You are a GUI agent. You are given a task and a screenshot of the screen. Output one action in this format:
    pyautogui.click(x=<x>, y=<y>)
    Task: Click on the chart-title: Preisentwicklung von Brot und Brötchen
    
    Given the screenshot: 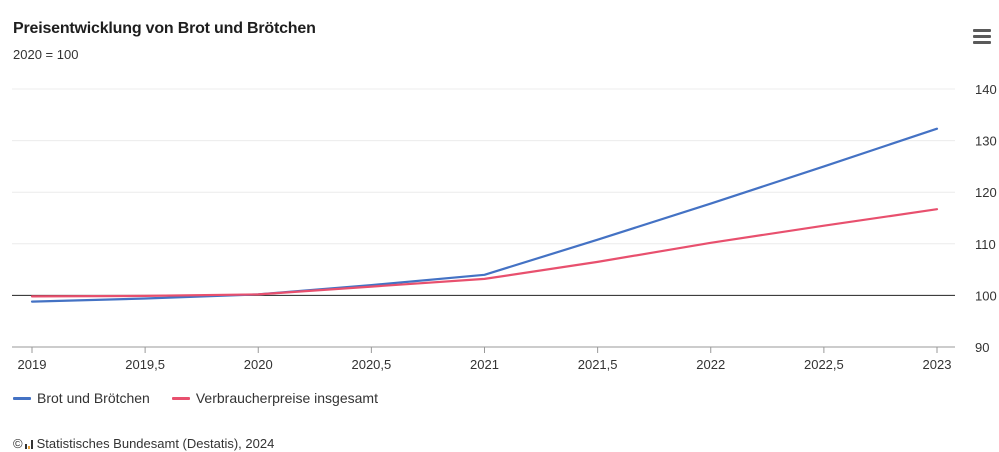 What is the action you would take?
    pyautogui.click(x=164, y=28)
    